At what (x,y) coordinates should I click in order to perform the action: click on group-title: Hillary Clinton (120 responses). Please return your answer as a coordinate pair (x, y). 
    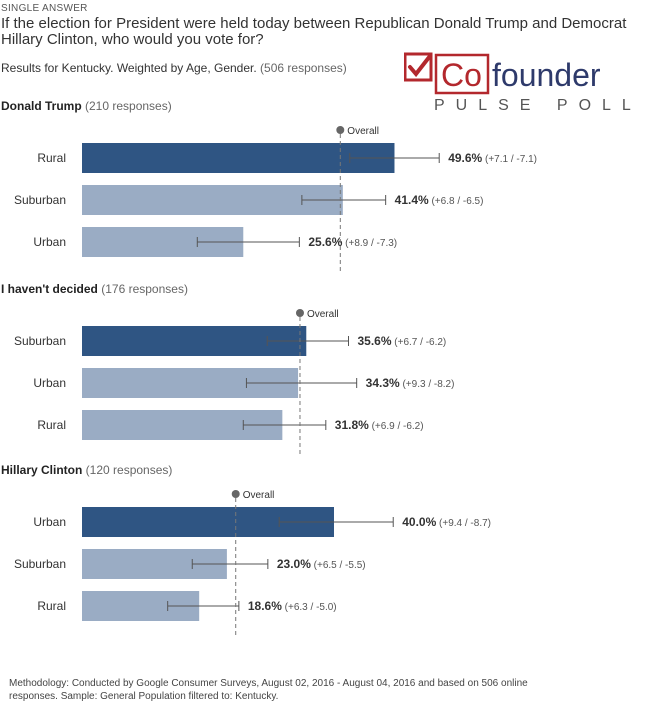
    Looking at the image, I should click on (86, 470).